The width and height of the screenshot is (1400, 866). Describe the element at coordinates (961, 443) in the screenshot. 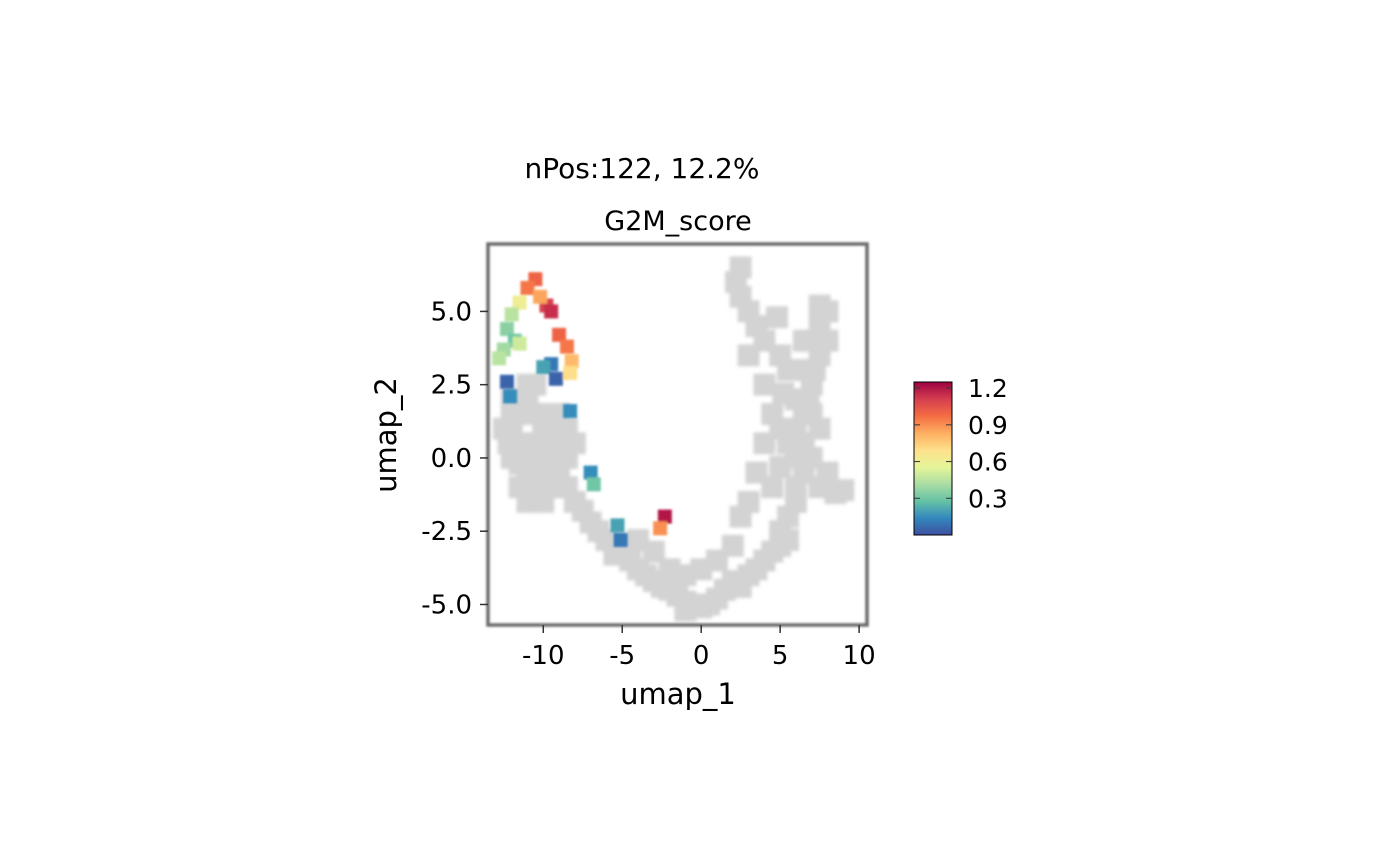

I see `colorbar-ticks: 1.2 0.9 0.6 0.3` at that location.